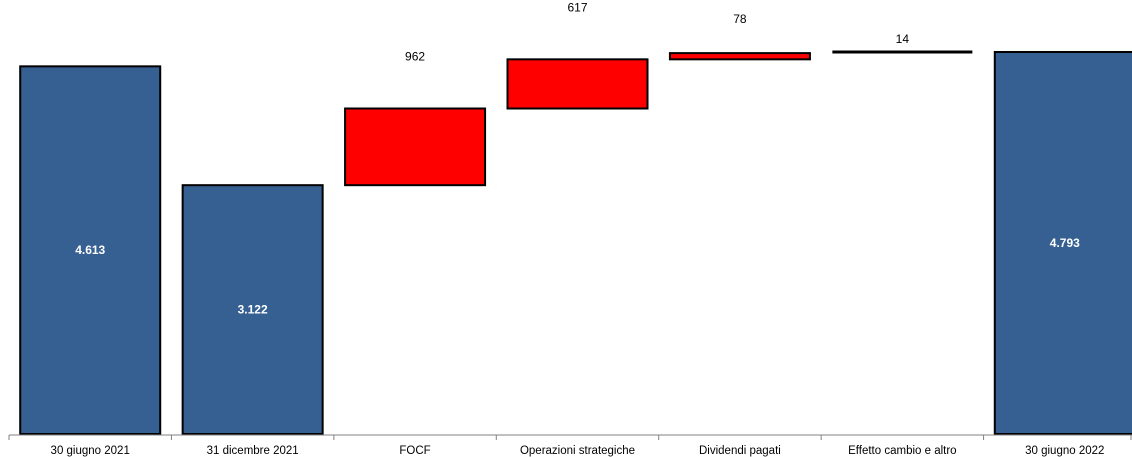  I want to click on value-label-1: 3.122, so click(253, 310).